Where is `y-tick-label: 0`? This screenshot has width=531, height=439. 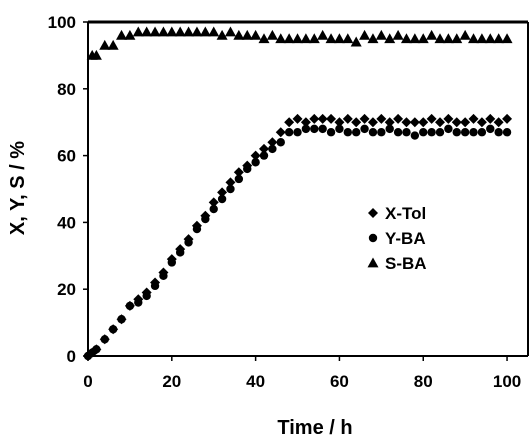 y-tick-label: 0 is located at coordinates (71, 356).